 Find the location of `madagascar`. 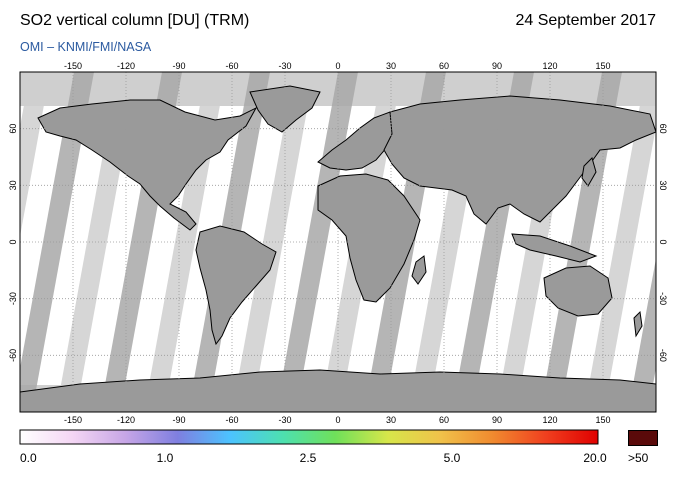

madagascar is located at coordinates (419, 270).